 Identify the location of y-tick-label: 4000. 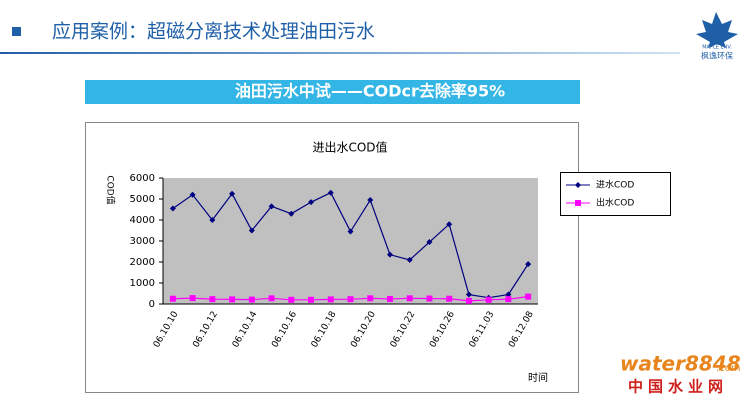
(142, 220).